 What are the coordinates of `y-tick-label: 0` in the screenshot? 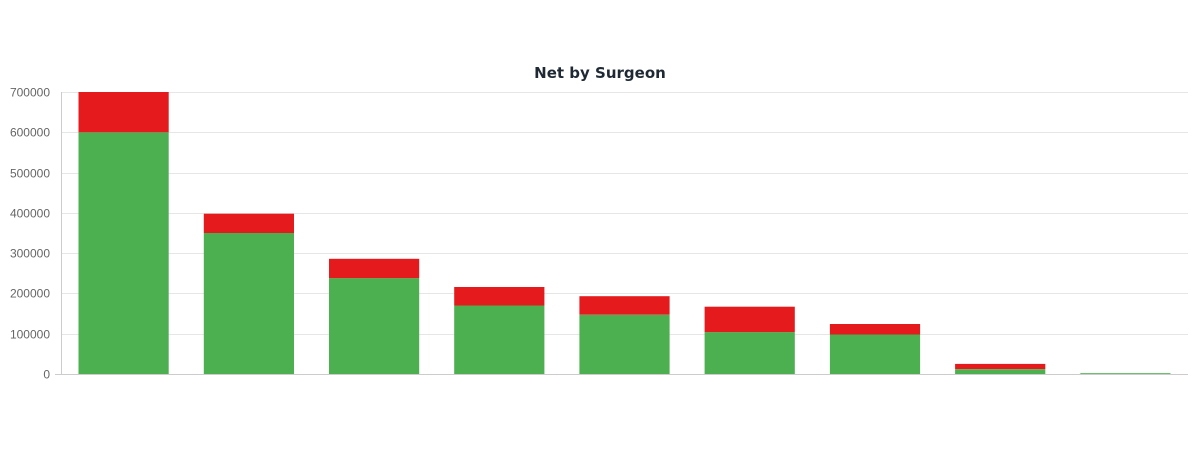 It's located at (46, 375).